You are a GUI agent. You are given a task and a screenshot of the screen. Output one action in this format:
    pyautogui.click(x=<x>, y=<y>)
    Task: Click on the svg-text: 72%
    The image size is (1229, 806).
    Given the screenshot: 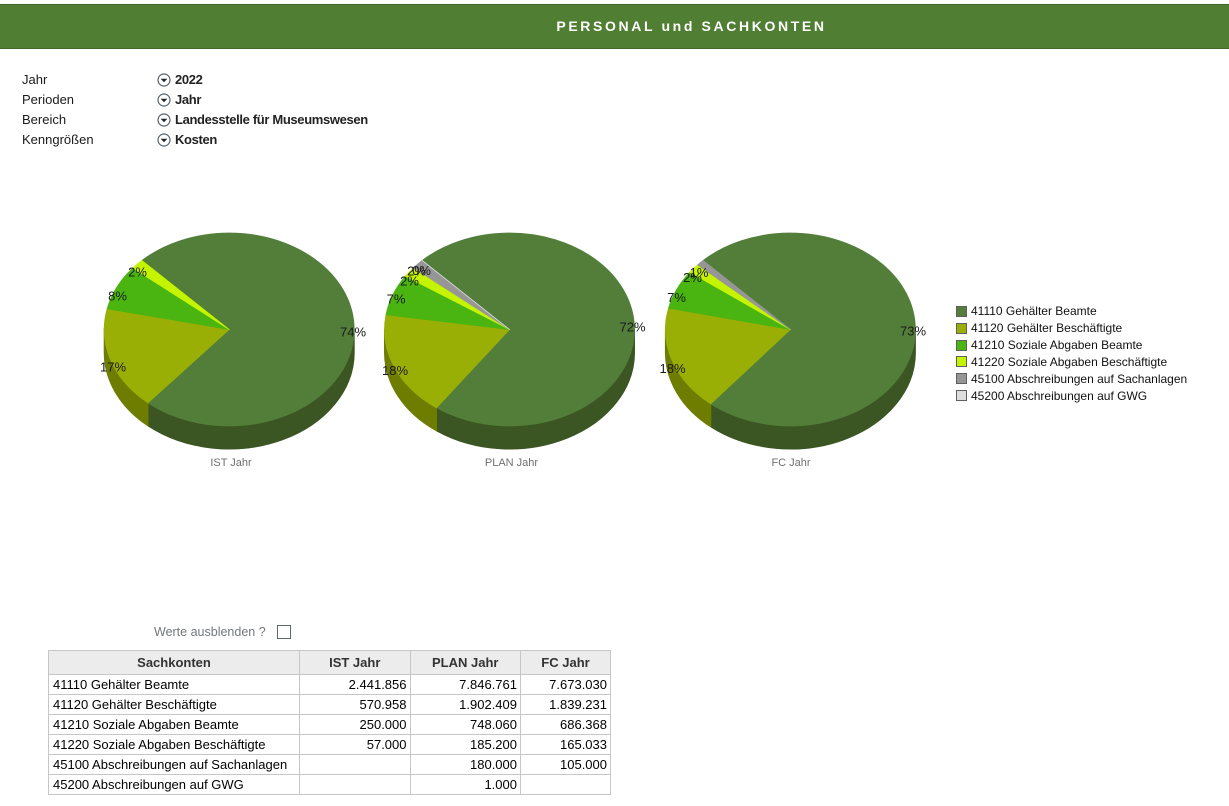 What is the action you would take?
    pyautogui.click(x=632, y=327)
    